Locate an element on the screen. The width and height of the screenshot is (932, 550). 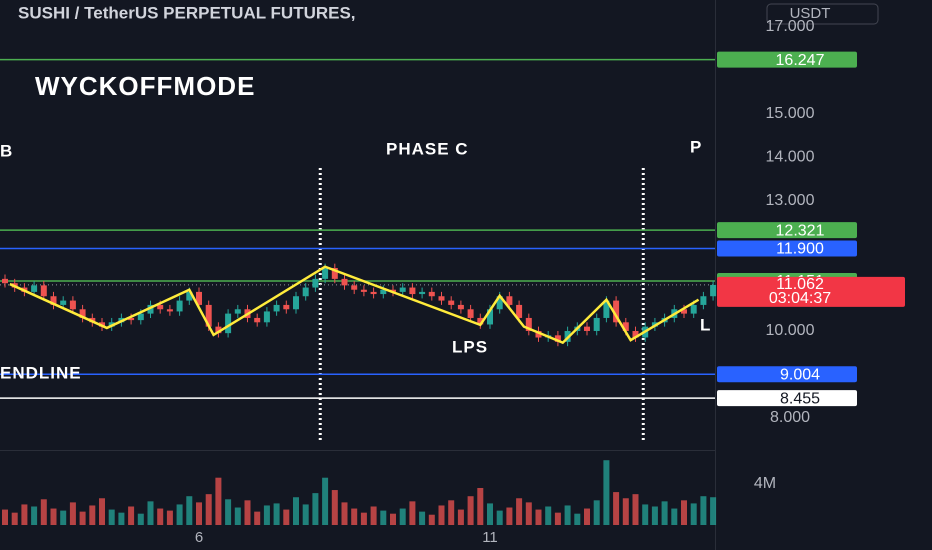
x-tick-label: 11 is located at coordinates (490, 537).